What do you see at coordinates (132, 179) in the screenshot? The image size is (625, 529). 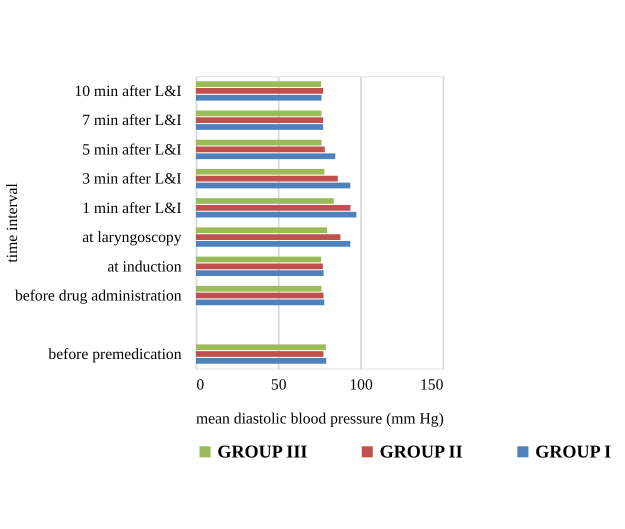 I see `y-tick-label: 3 min after L&I` at bounding box center [132, 179].